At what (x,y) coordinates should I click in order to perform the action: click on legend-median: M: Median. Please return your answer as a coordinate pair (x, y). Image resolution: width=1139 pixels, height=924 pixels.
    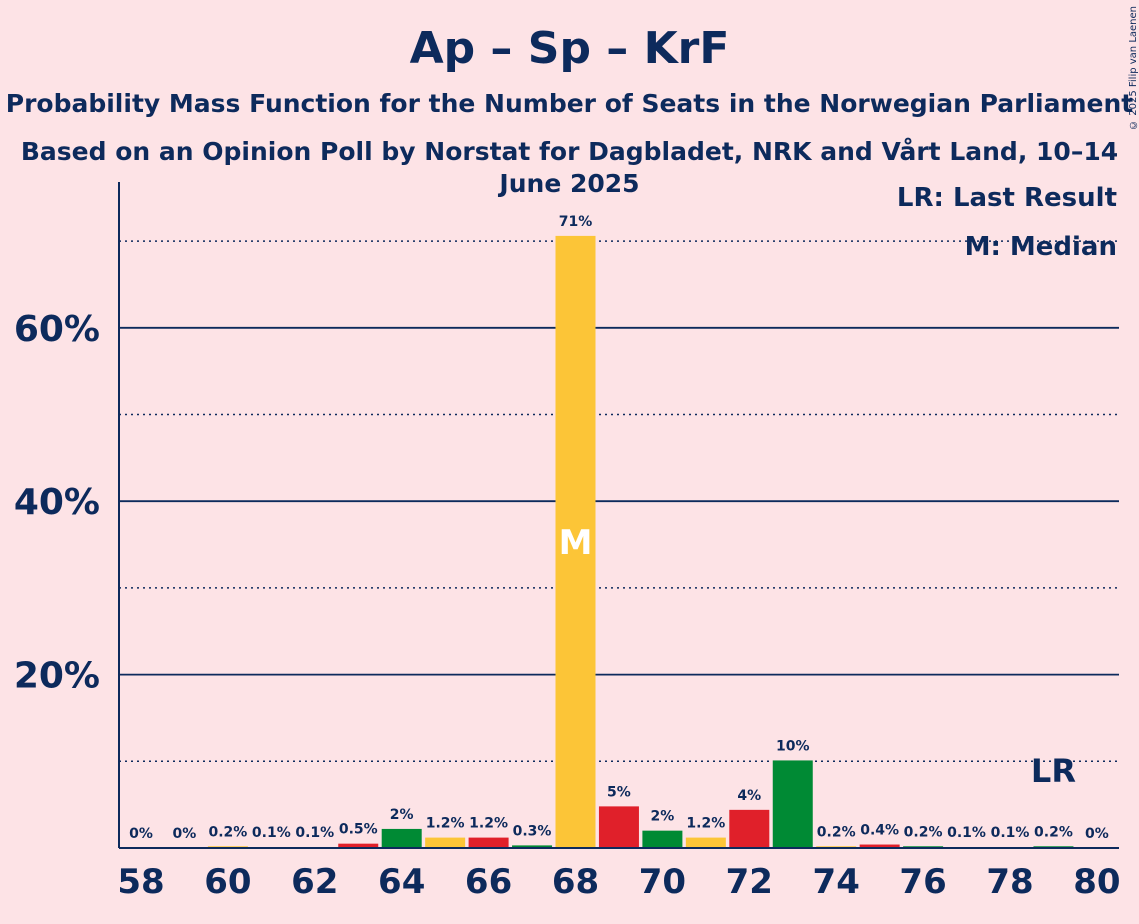
    Looking at the image, I should click on (1040, 247).